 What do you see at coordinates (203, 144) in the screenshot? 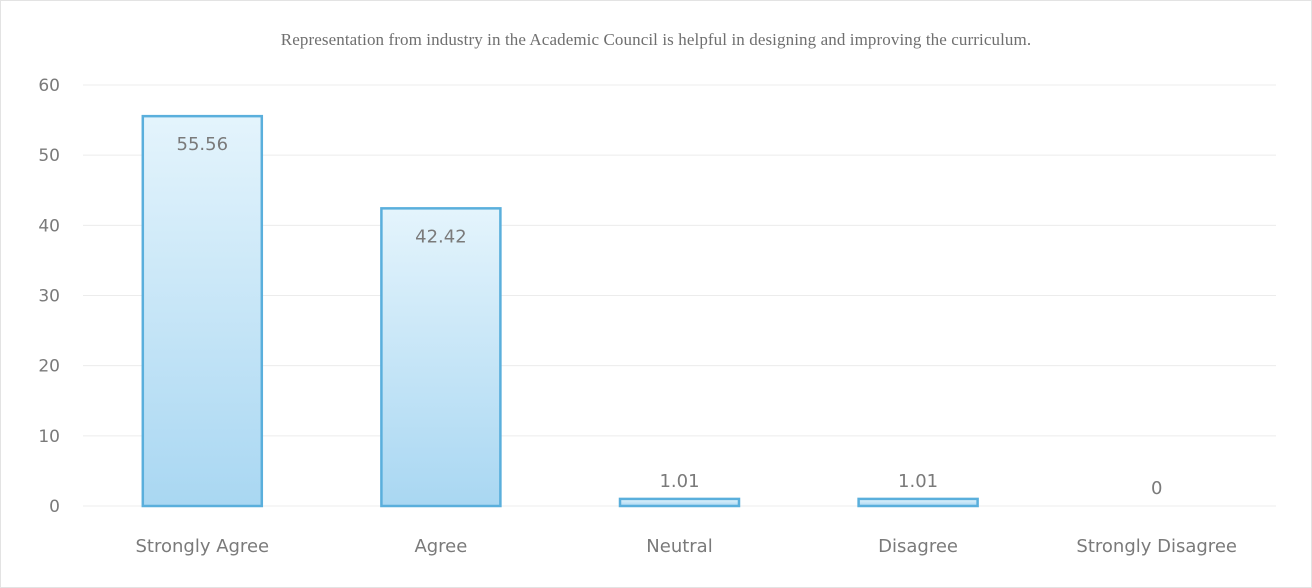
I see `data-label: 55.56` at bounding box center [203, 144].